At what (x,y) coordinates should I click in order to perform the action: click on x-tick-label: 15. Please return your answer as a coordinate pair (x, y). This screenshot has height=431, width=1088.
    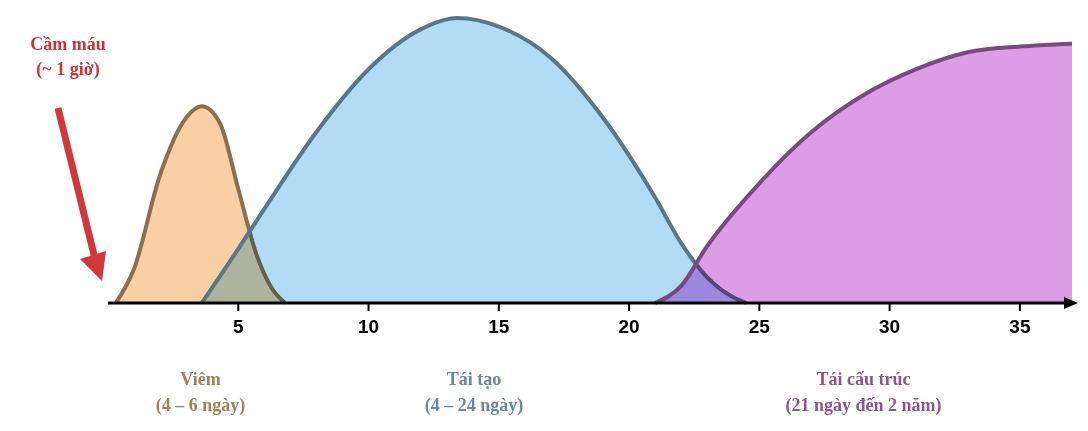
    Looking at the image, I should click on (499, 326).